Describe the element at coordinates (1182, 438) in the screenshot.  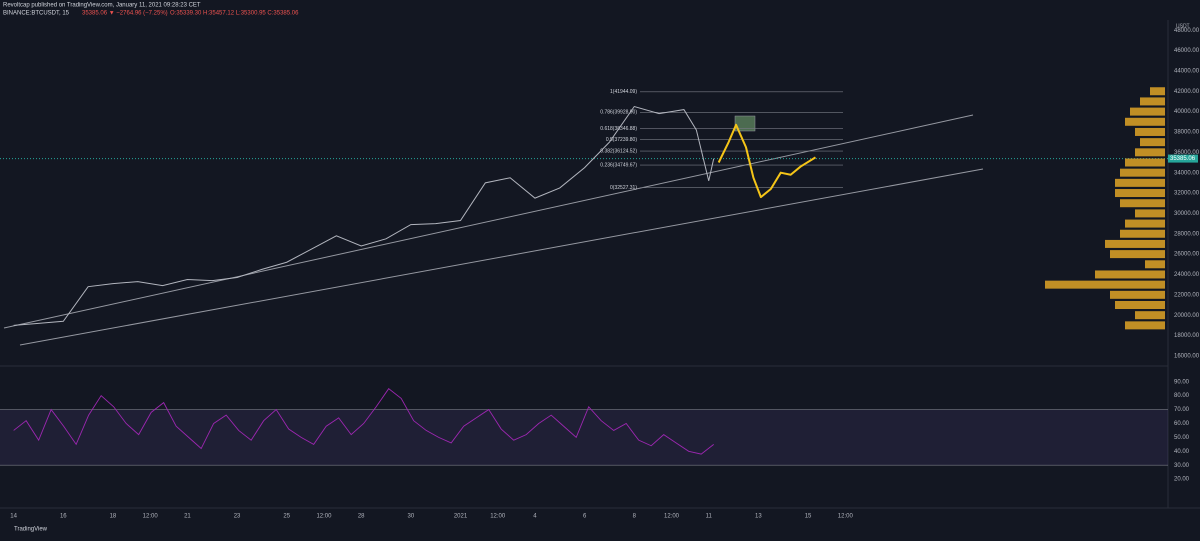
I see `rsi-tick-label: 50.00` at that location.